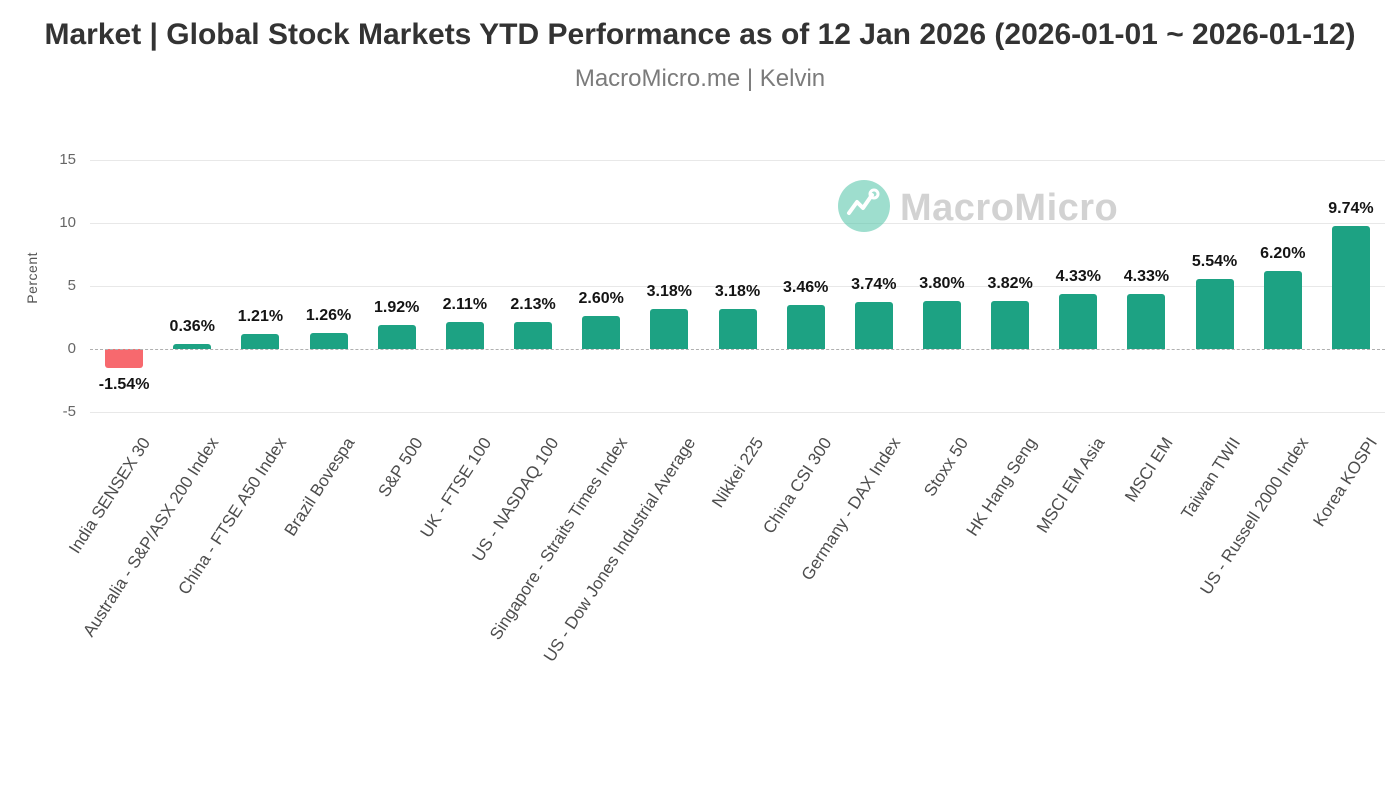  Describe the element at coordinates (397, 307) in the screenshot. I see `bar-value-label: 1.92%` at that location.